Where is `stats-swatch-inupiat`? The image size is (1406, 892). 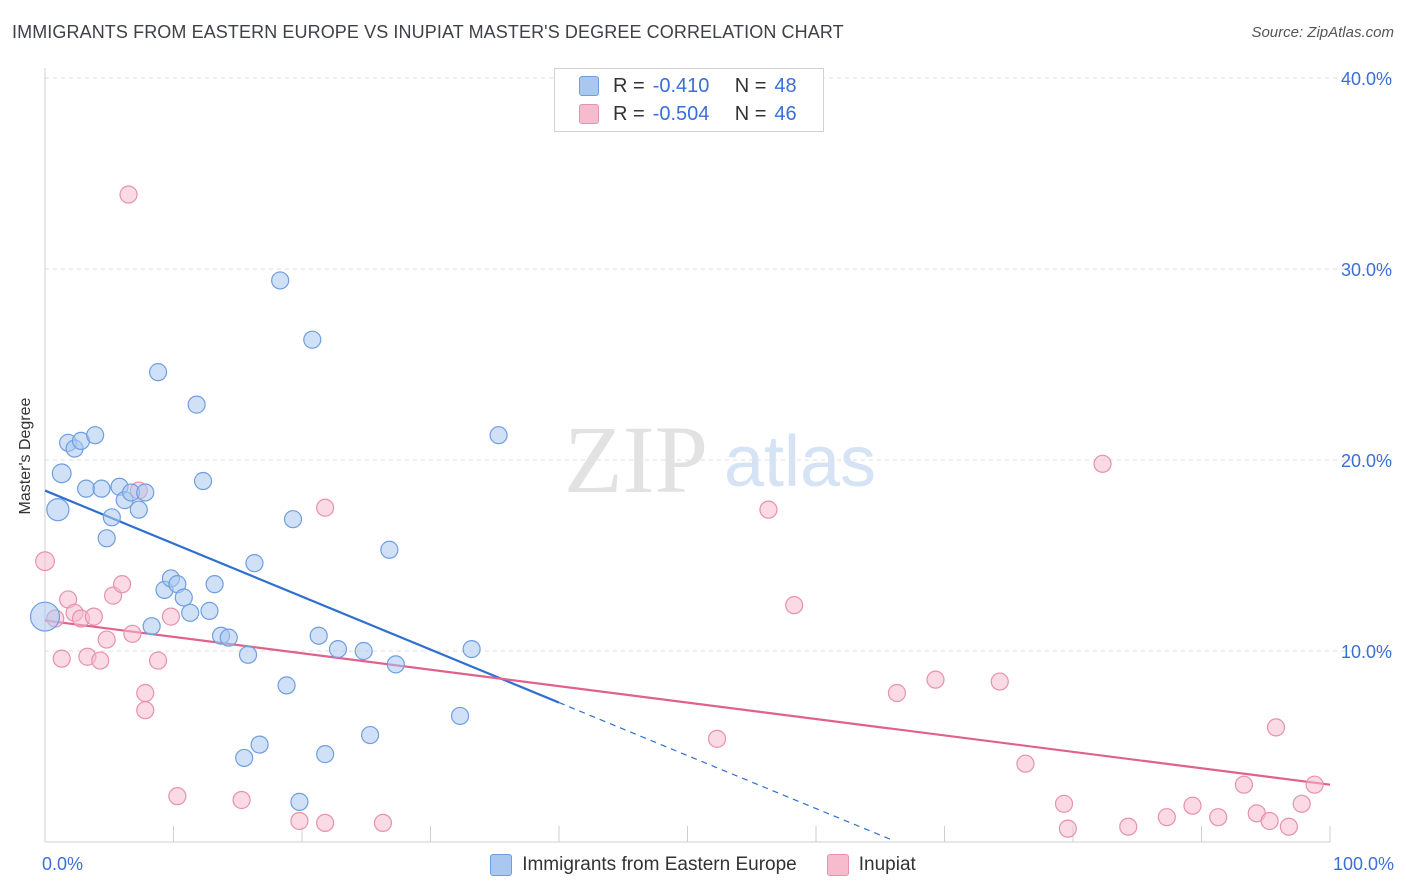
stats-swatch-inupiat is located at coordinates (589, 114).